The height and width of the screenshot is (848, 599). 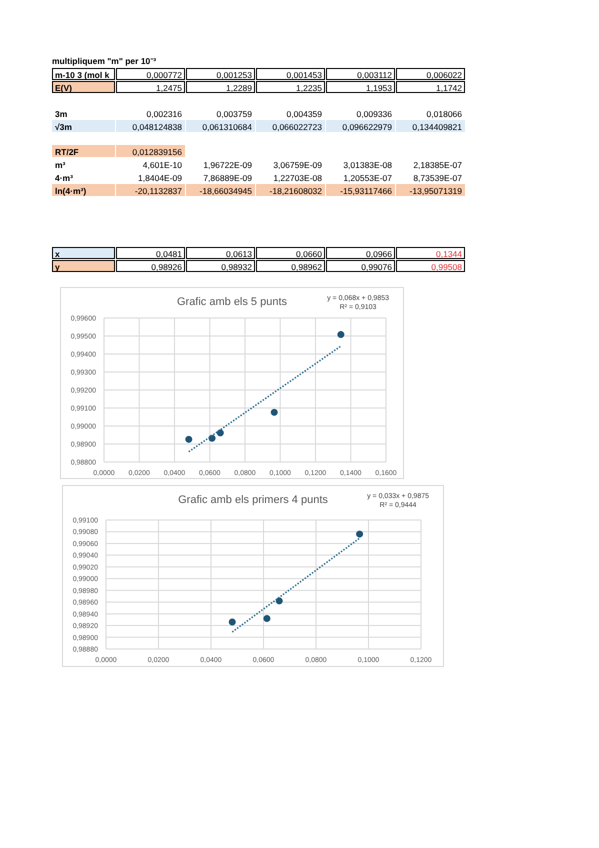 What do you see at coordinates (437, 177) in the screenshot?
I see `text: 8,73539E-07` at bounding box center [437, 177].